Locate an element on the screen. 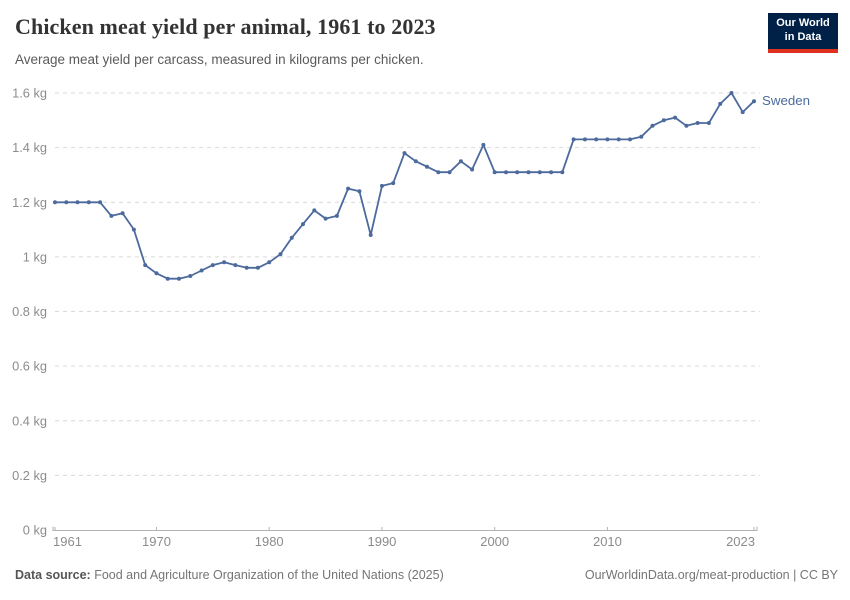  x-tick-label: 1970 is located at coordinates (156, 541).